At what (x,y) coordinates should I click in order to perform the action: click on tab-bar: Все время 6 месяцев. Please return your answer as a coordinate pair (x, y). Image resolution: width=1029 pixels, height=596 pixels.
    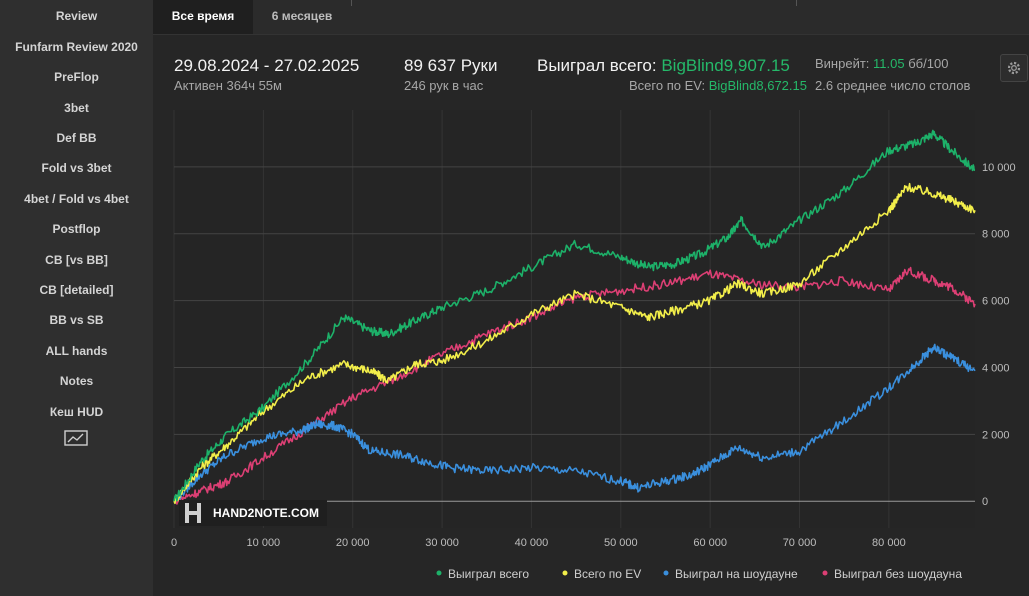
    Looking at the image, I should click on (591, 17).